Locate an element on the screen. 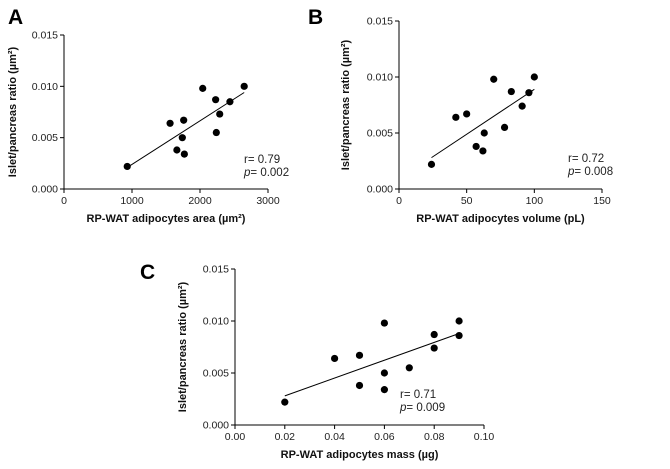 This screenshot has width=670, height=469. p-value: = 0.002 is located at coordinates (269, 173).